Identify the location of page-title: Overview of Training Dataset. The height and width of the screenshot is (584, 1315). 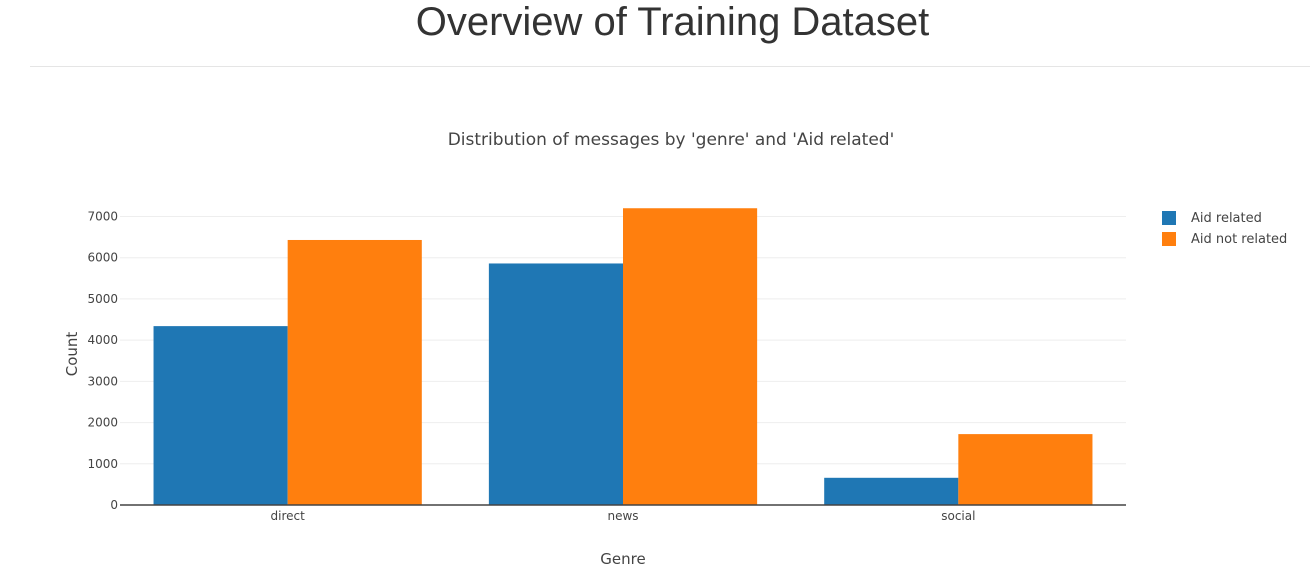
(672, 22).